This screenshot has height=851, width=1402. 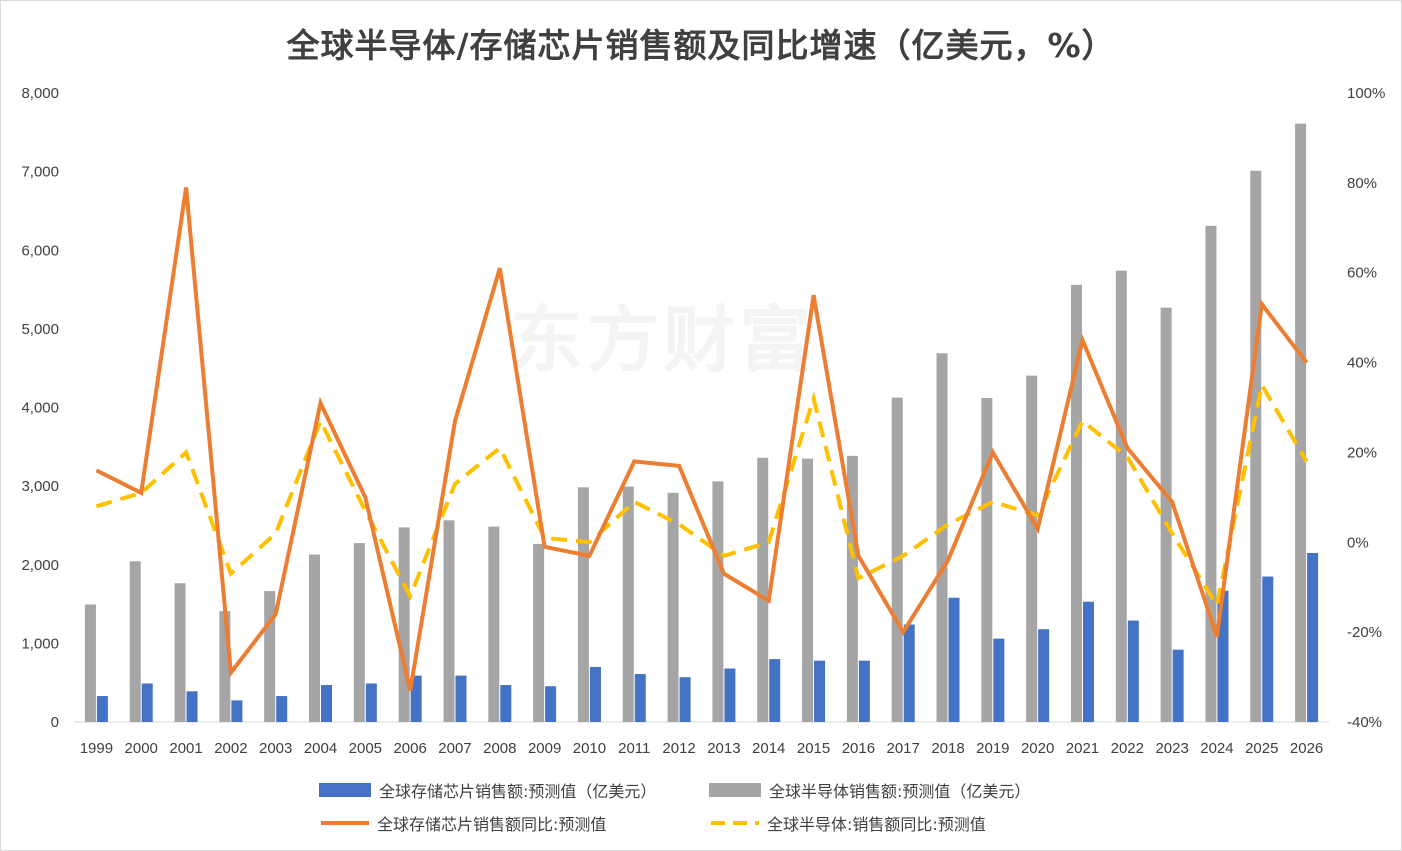 What do you see at coordinates (634, 748) in the screenshot?
I see `x-axis-tick-label: 2011` at bounding box center [634, 748].